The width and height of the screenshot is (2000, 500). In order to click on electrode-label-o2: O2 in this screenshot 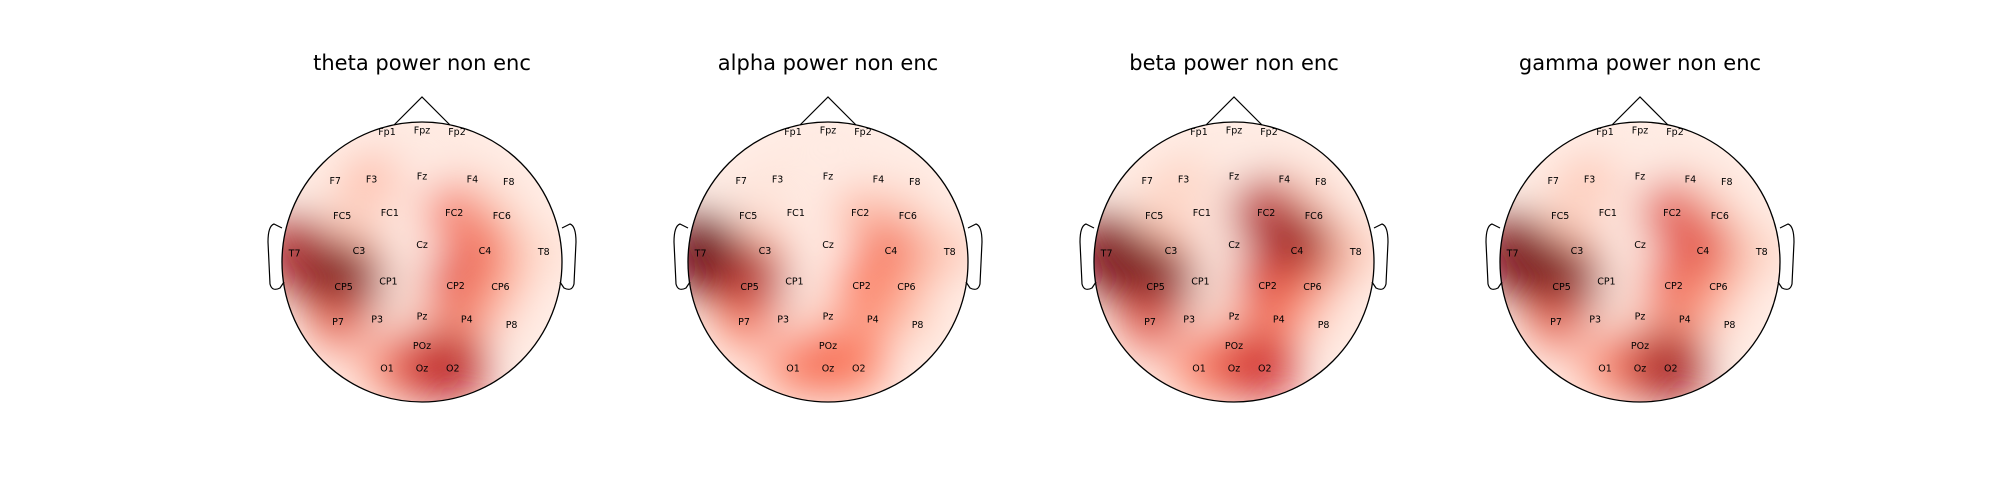, I will do `click(859, 368)`.